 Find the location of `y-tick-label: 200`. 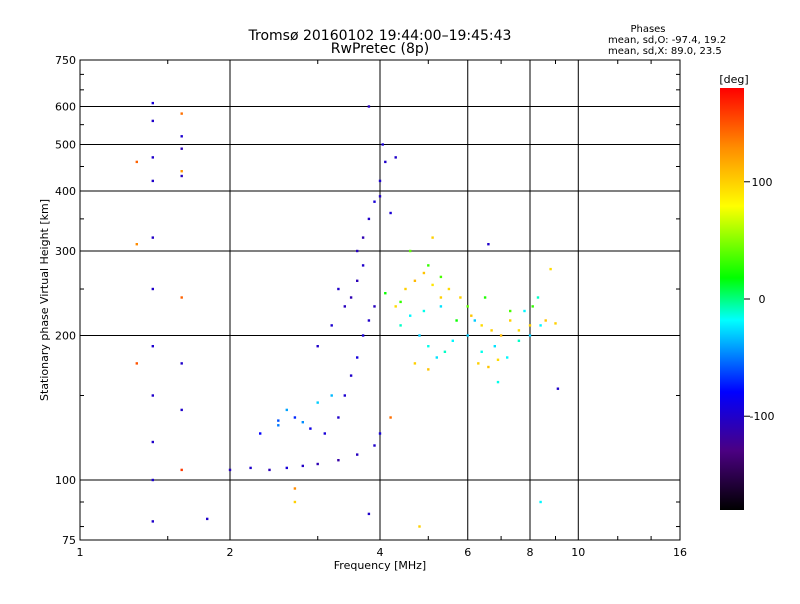

y-tick-label: 200 is located at coordinates (65, 336).